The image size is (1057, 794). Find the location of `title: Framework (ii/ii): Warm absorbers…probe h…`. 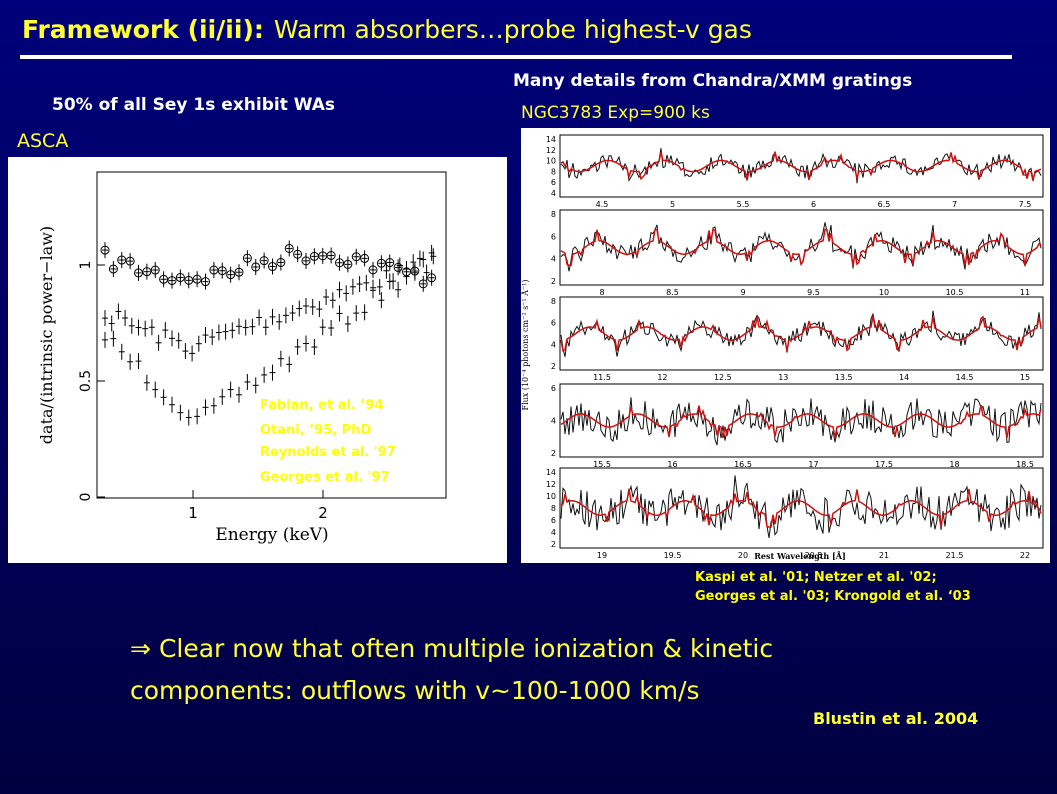

title: Framework (ii/ii): Warm absorbers…probe h… is located at coordinates (387, 29).